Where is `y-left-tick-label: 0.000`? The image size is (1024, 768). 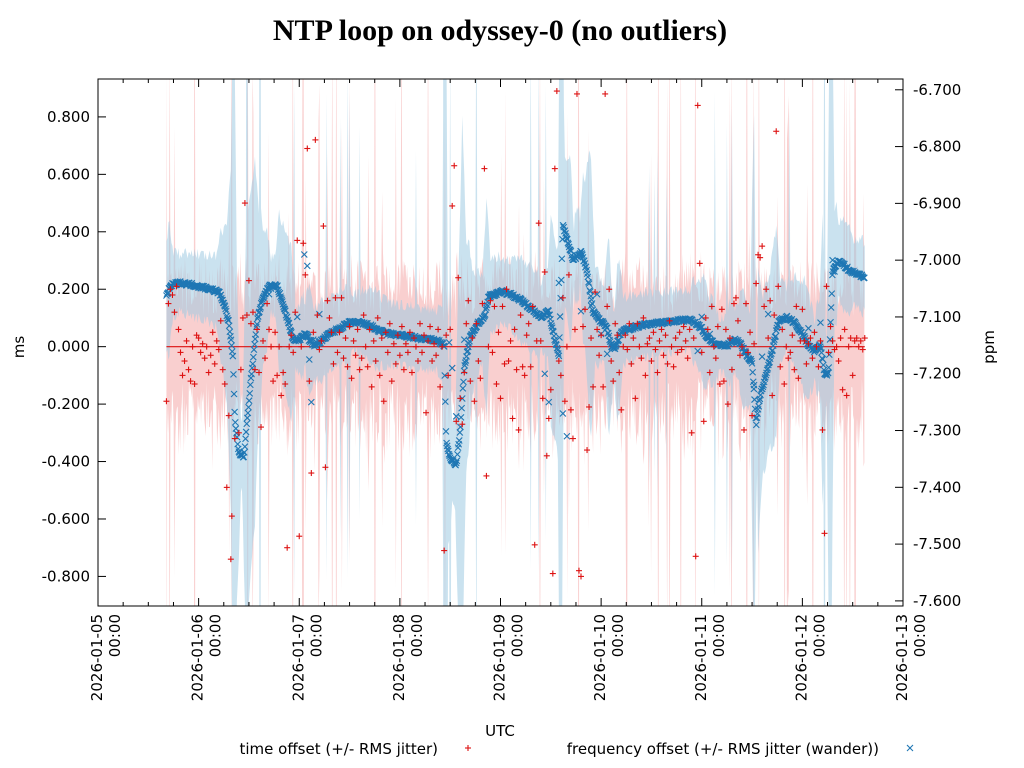
y-left-tick-label: 0.000 is located at coordinates (68, 347).